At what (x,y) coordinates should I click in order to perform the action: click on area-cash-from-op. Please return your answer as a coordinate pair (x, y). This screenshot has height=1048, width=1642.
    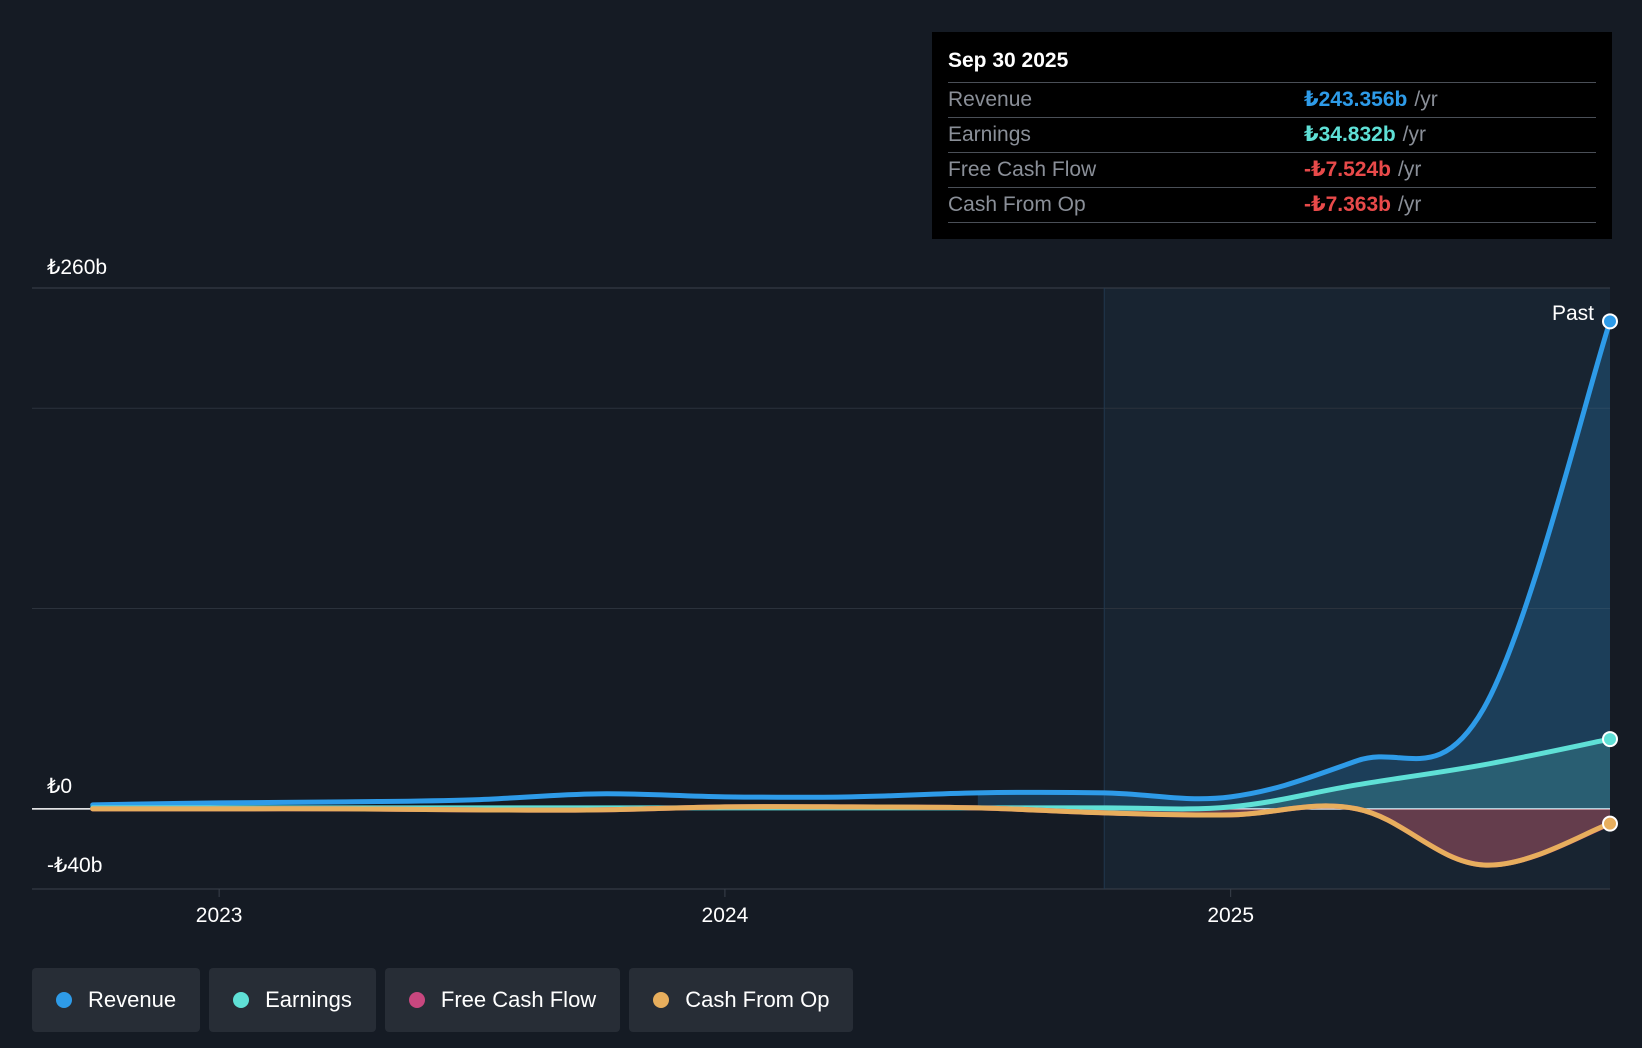
    Looking at the image, I should click on (1293, 835).